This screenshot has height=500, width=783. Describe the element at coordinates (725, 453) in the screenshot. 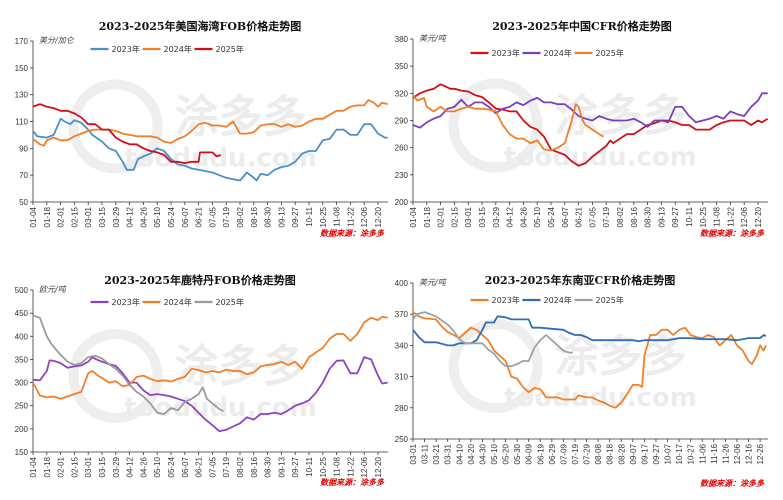

I see `x-tick-label: 11-26` at that location.